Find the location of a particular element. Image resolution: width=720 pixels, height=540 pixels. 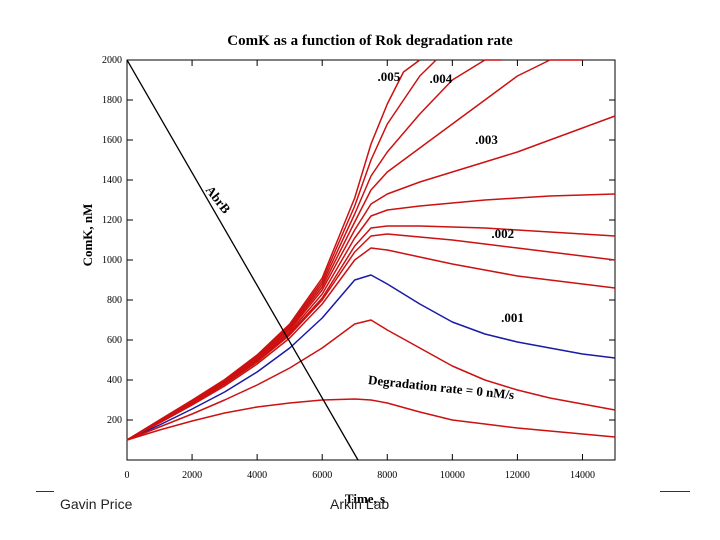

y-tick-label: 1600 is located at coordinates (112, 140).